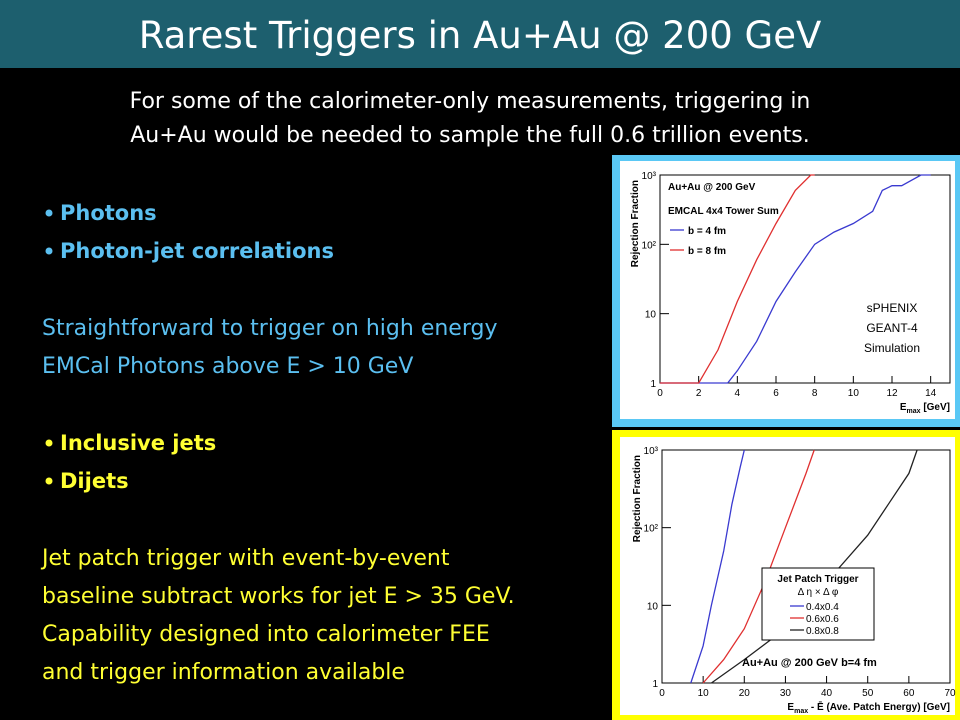 The width and height of the screenshot is (960, 720). Describe the element at coordinates (892, 348) in the screenshot. I see `simulation-note: Simulation` at that location.